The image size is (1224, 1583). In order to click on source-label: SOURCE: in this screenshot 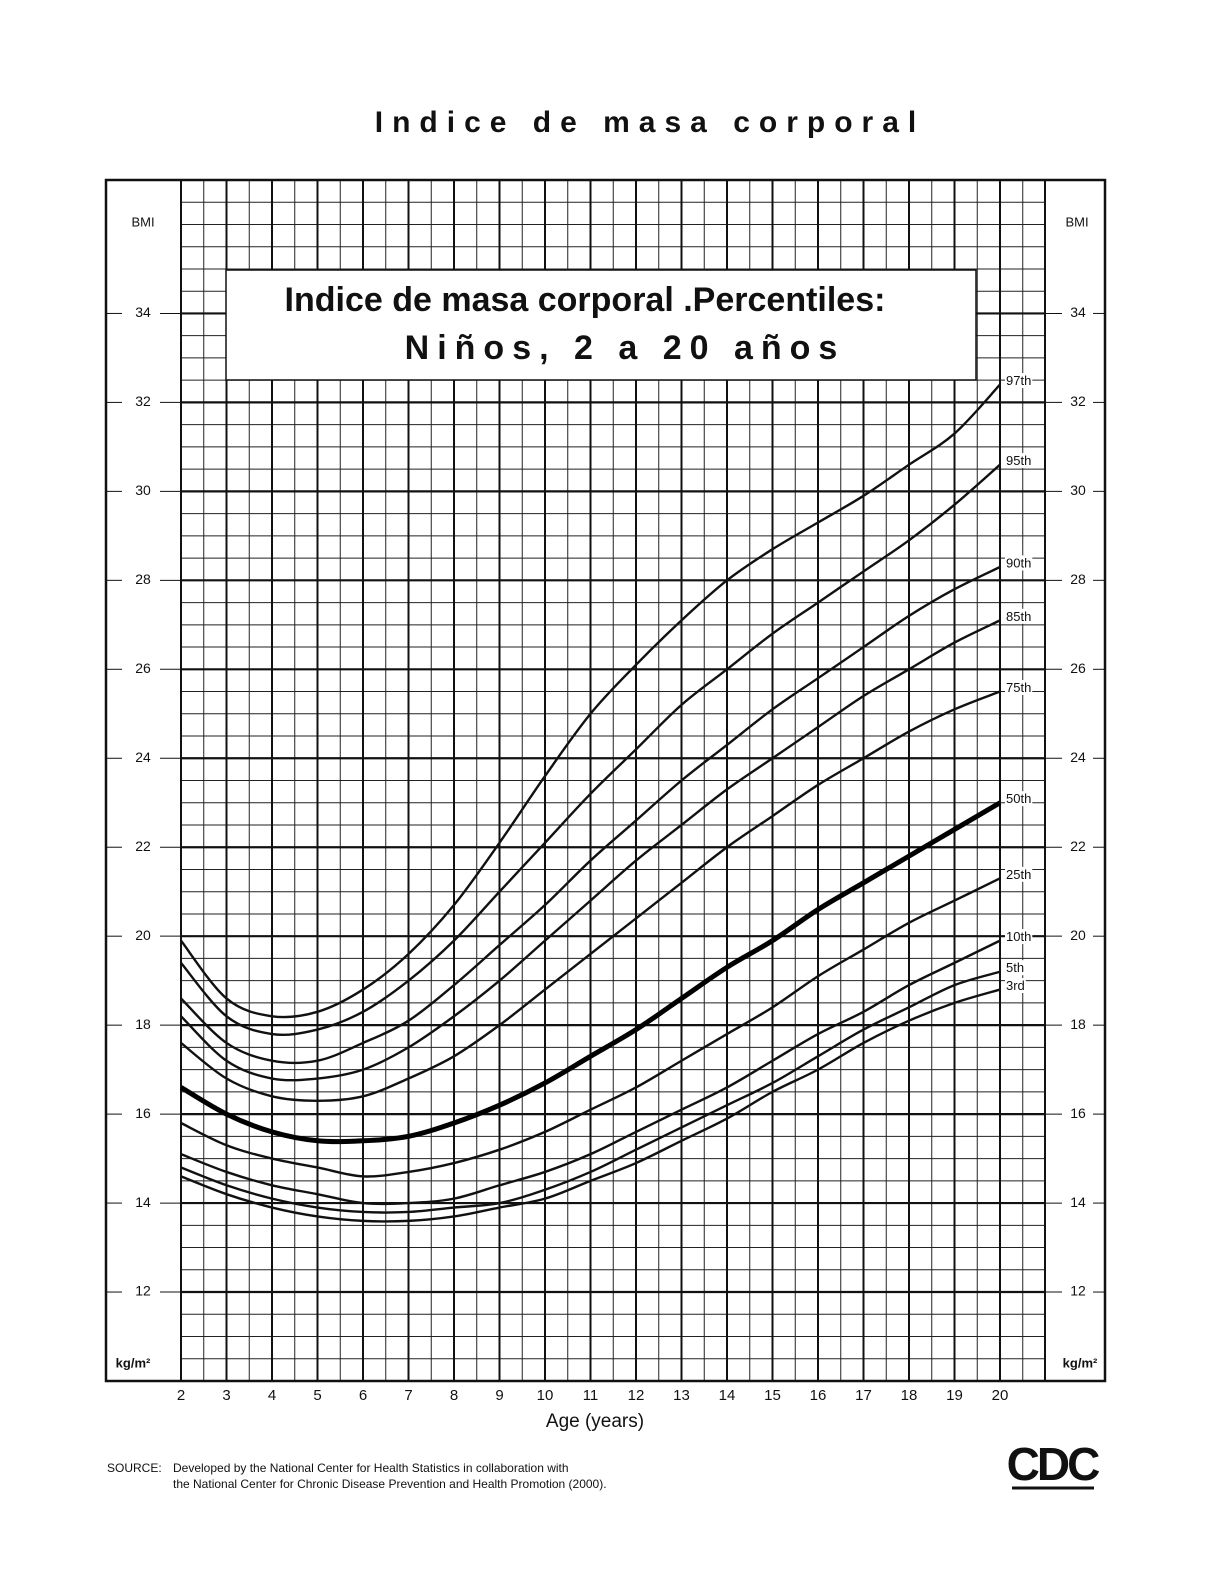, I will do `click(134, 1468)`.